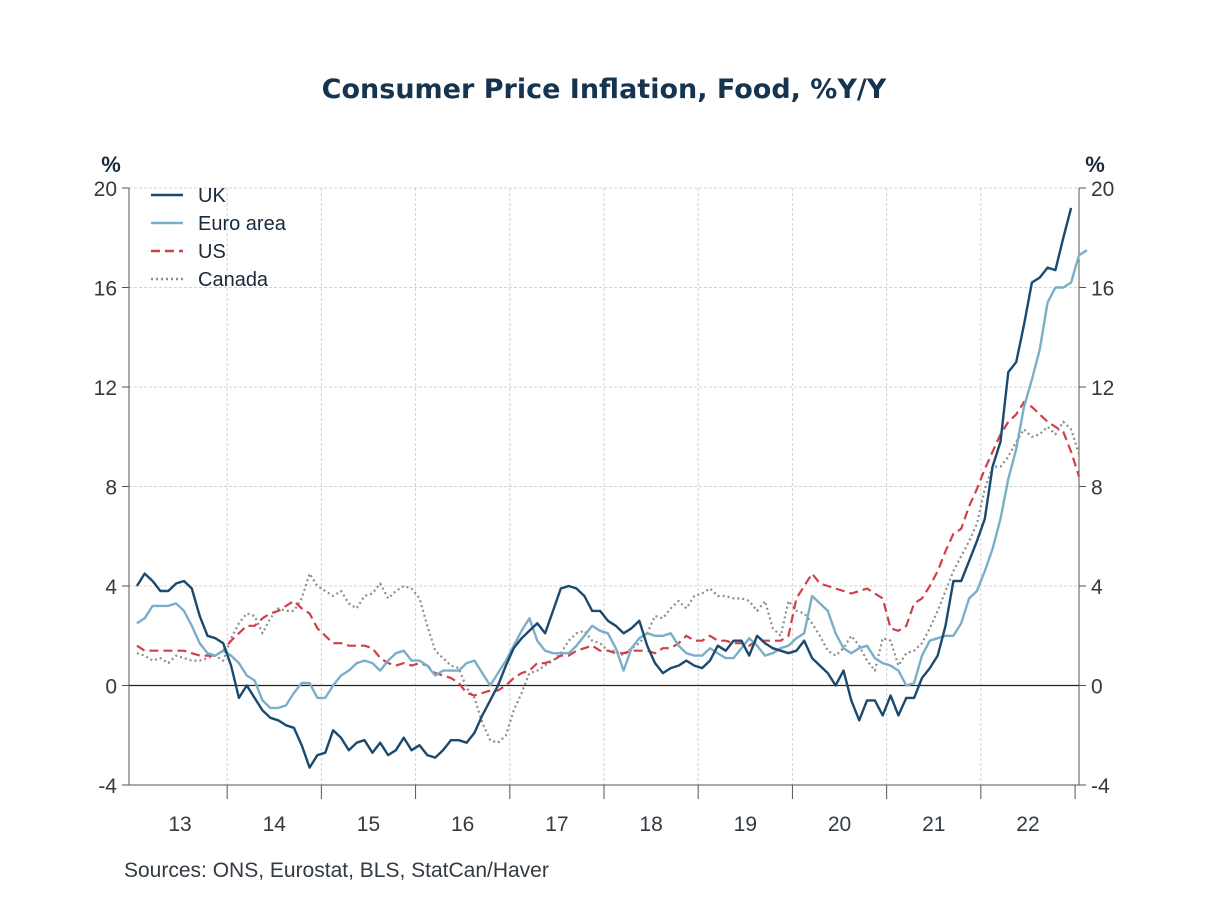 This screenshot has height=906, width=1208. I want to click on x-tick-label: 15, so click(368, 824).